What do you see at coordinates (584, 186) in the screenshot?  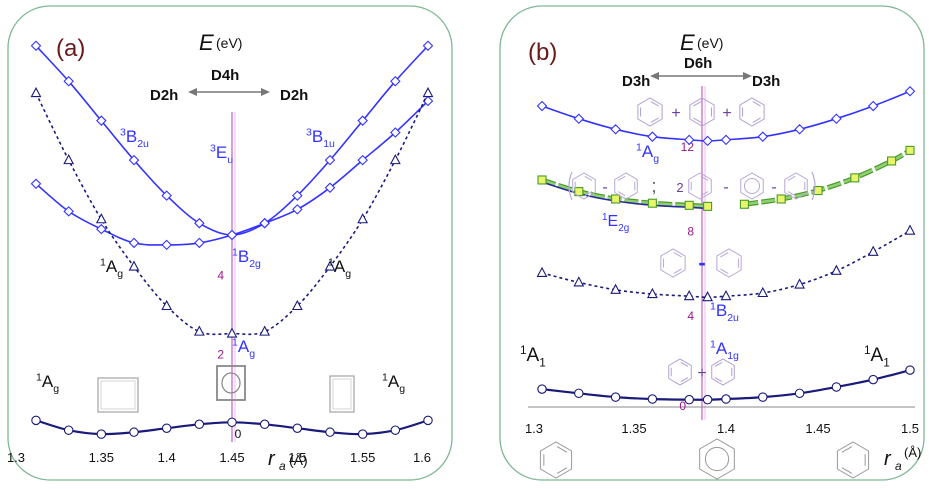 I see `dewar-1a-icon-ring` at bounding box center [584, 186].